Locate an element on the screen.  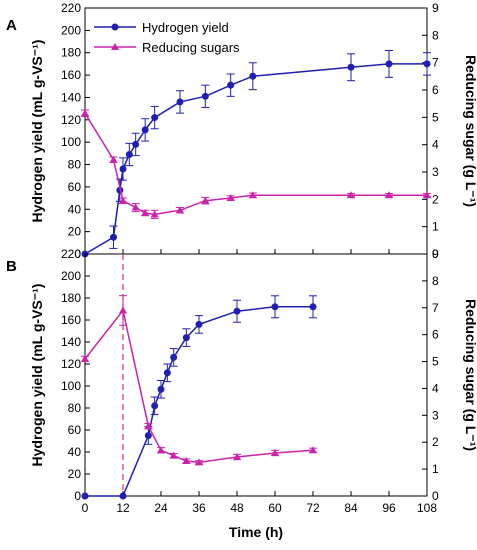
panel-b-left-axis: 0 20 40 60 80 100 120 140 160 180 200 220 is located at coordinates (75, 375).